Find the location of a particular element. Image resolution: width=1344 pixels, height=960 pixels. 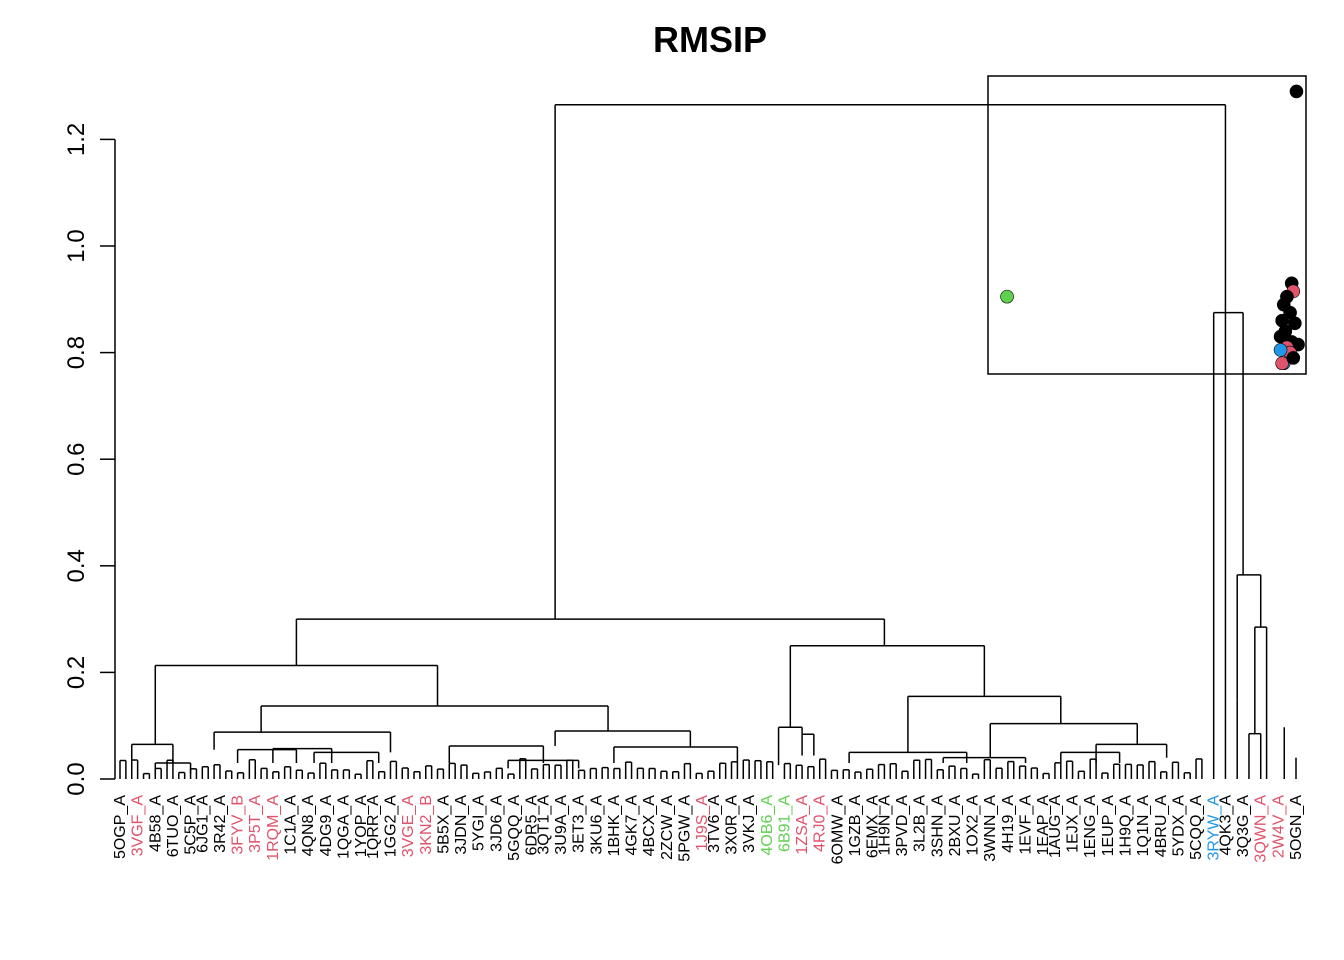

leaf-label: 2ZCW_A is located at coordinates (667, 827).